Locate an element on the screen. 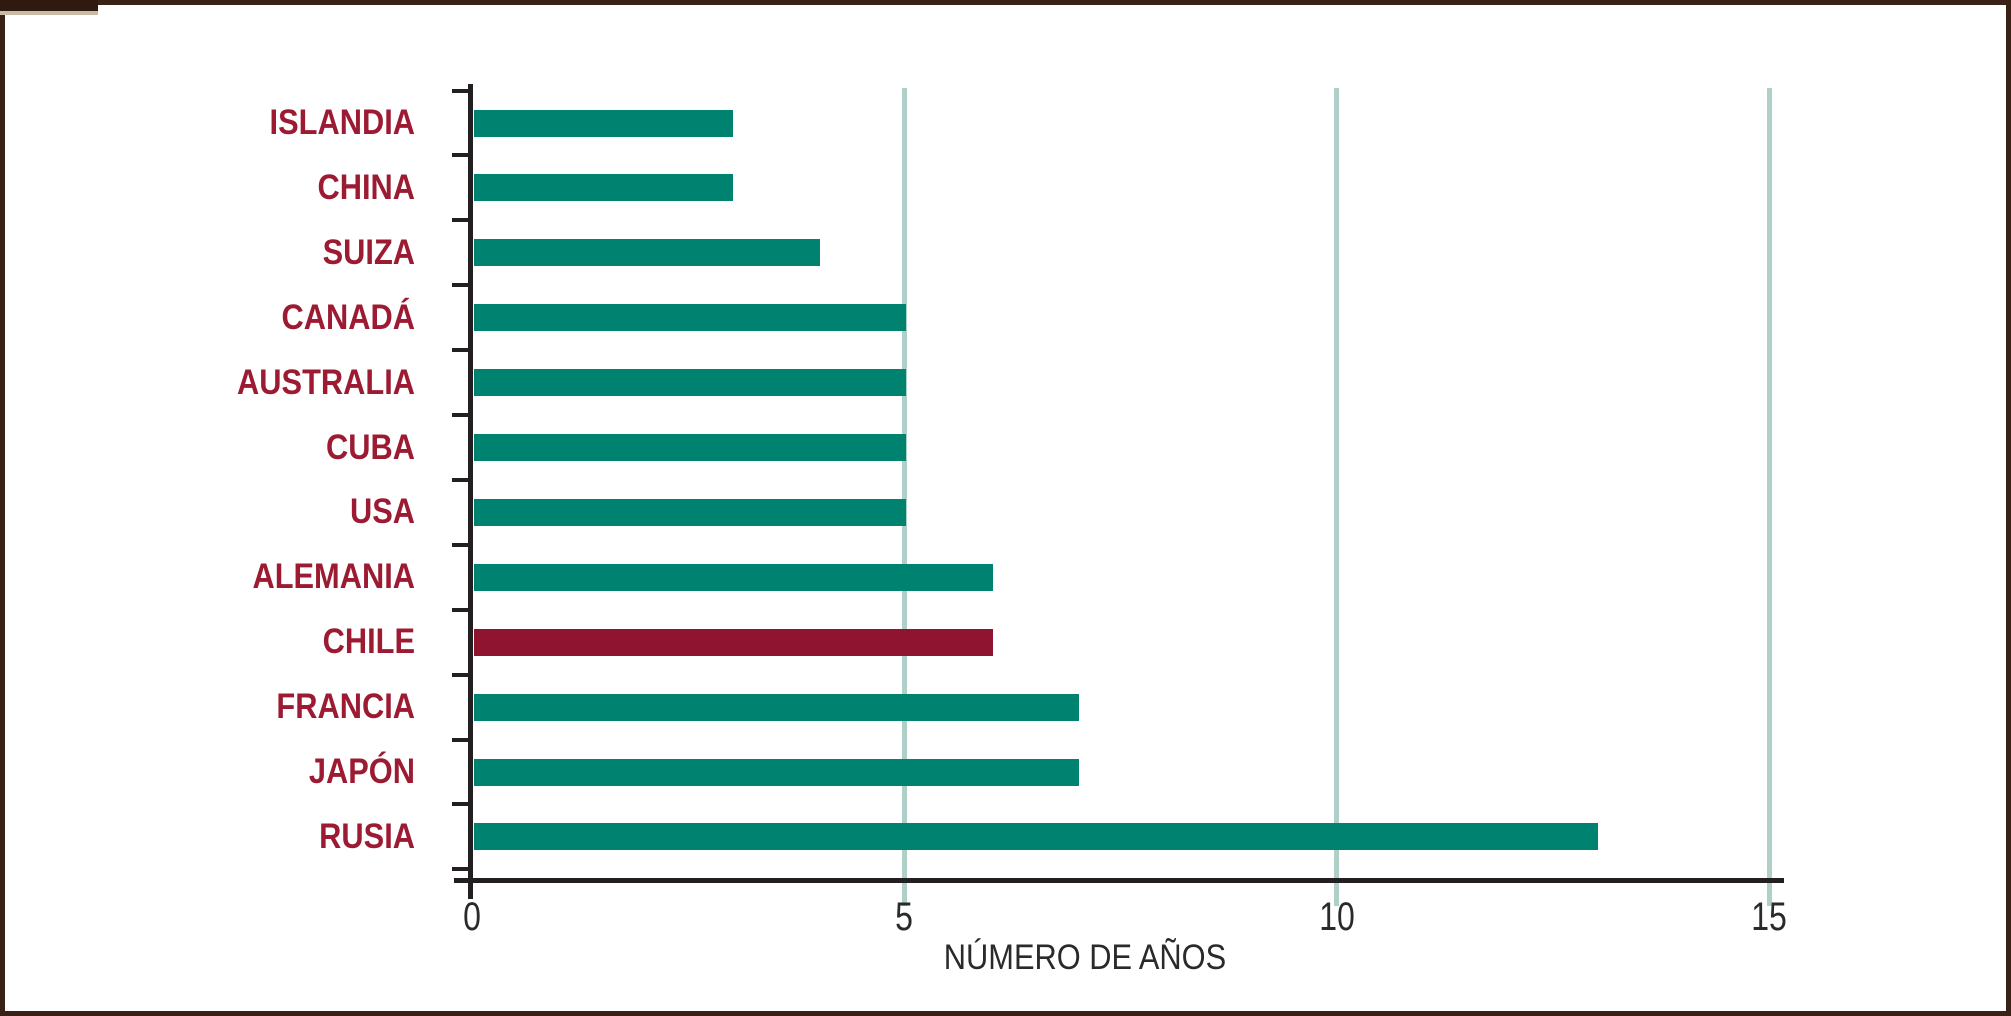 Image resolution: width=2011 pixels, height=1016 pixels. category-label-canadá: CANADÁ is located at coordinates (348, 317).